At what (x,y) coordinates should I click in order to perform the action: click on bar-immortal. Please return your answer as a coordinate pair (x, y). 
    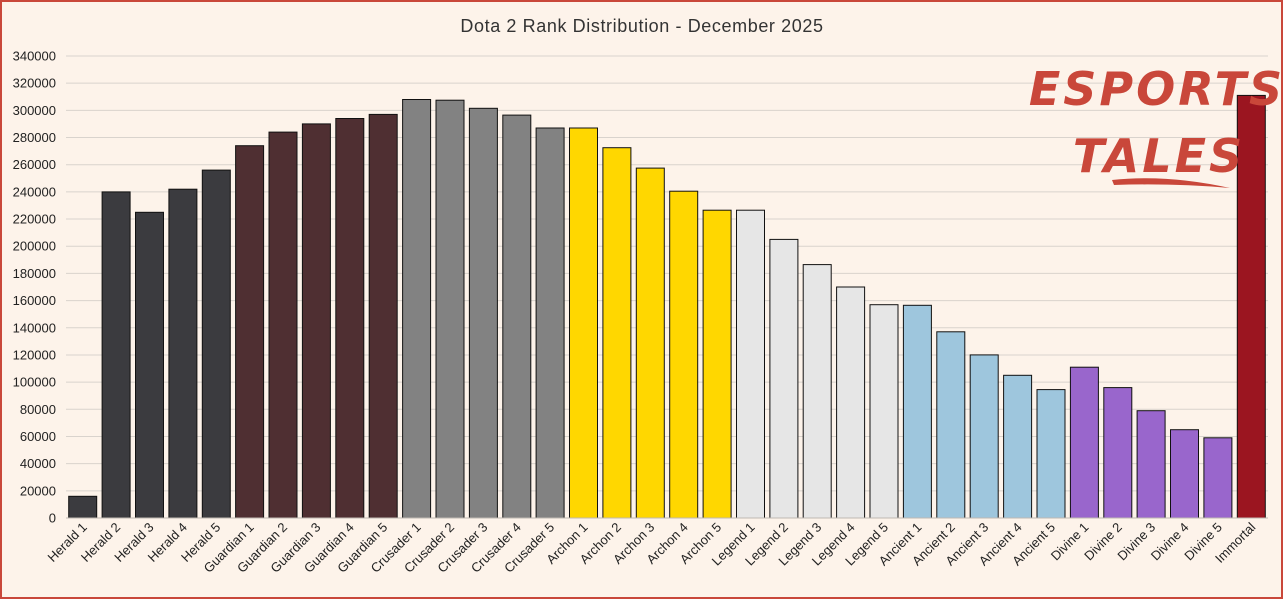
    Looking at the image, I should click on (1251, 306).